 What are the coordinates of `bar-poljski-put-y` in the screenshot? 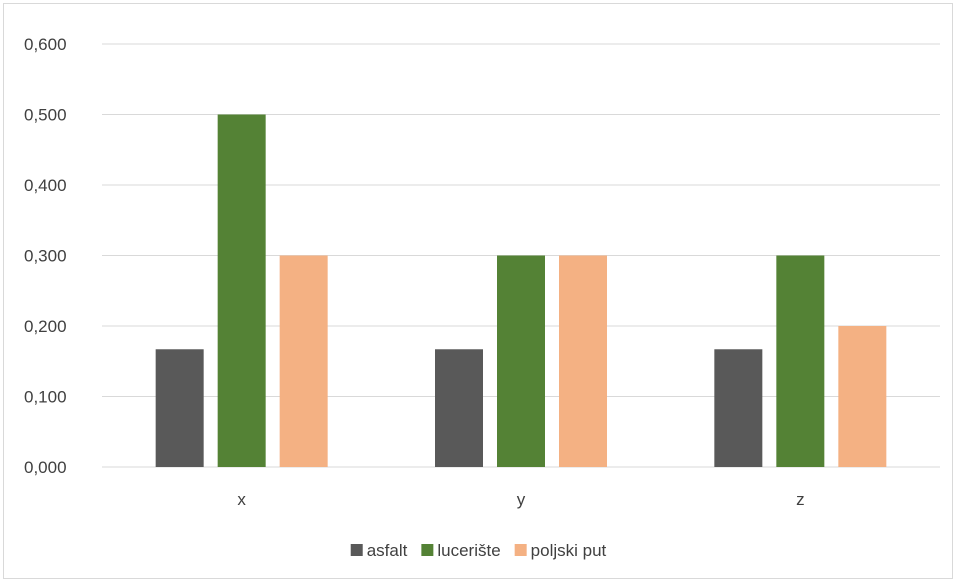 It's located at (583, 361).